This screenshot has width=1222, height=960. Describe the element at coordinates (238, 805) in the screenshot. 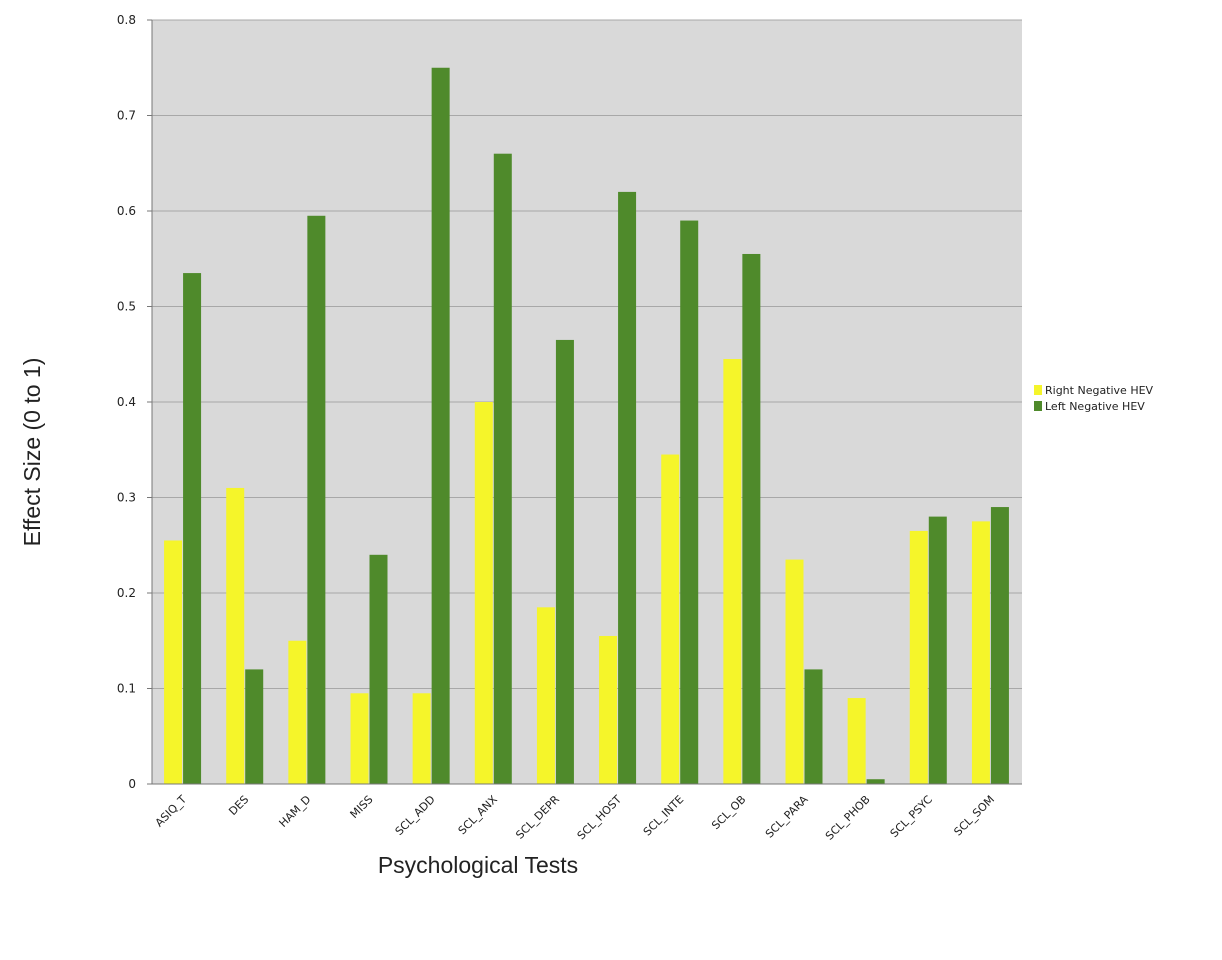

I see `x-category-label: DES` at that location.